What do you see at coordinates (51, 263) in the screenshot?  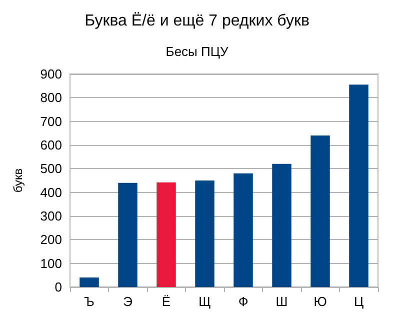 I see `y-tick-label: 100` at bounding box center [51, 263].